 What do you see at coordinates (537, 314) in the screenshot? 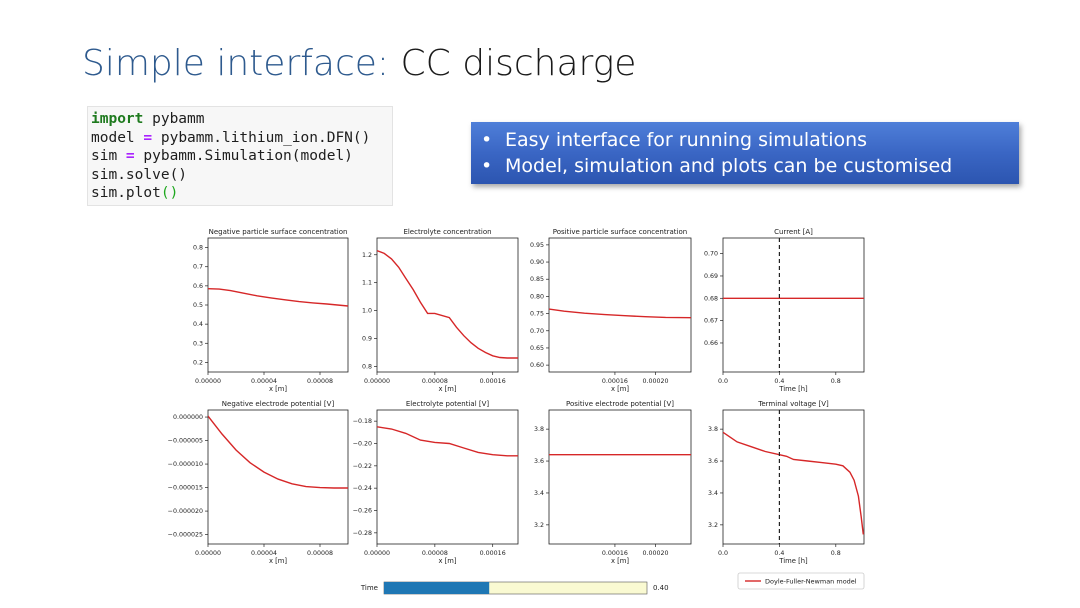
I see `y-tick-label: 0.75` at bounding box center [537, 314].